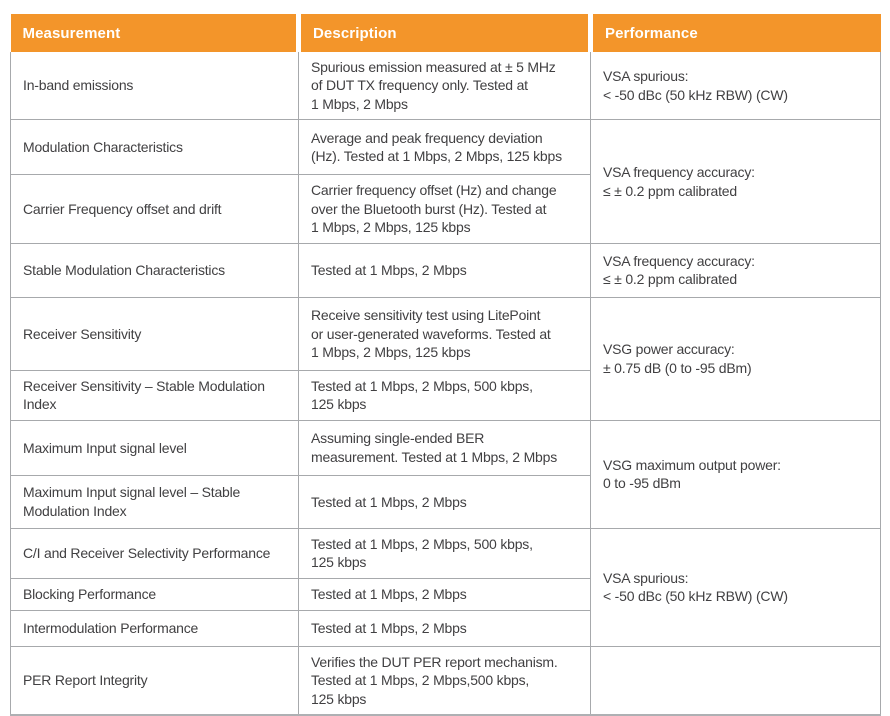 The image size is (890, 716). What do you see at coordinates (669, 349) in the screenshot?
I see `performance-label: VSG power accuracy:` at bounding box center [669, 349].